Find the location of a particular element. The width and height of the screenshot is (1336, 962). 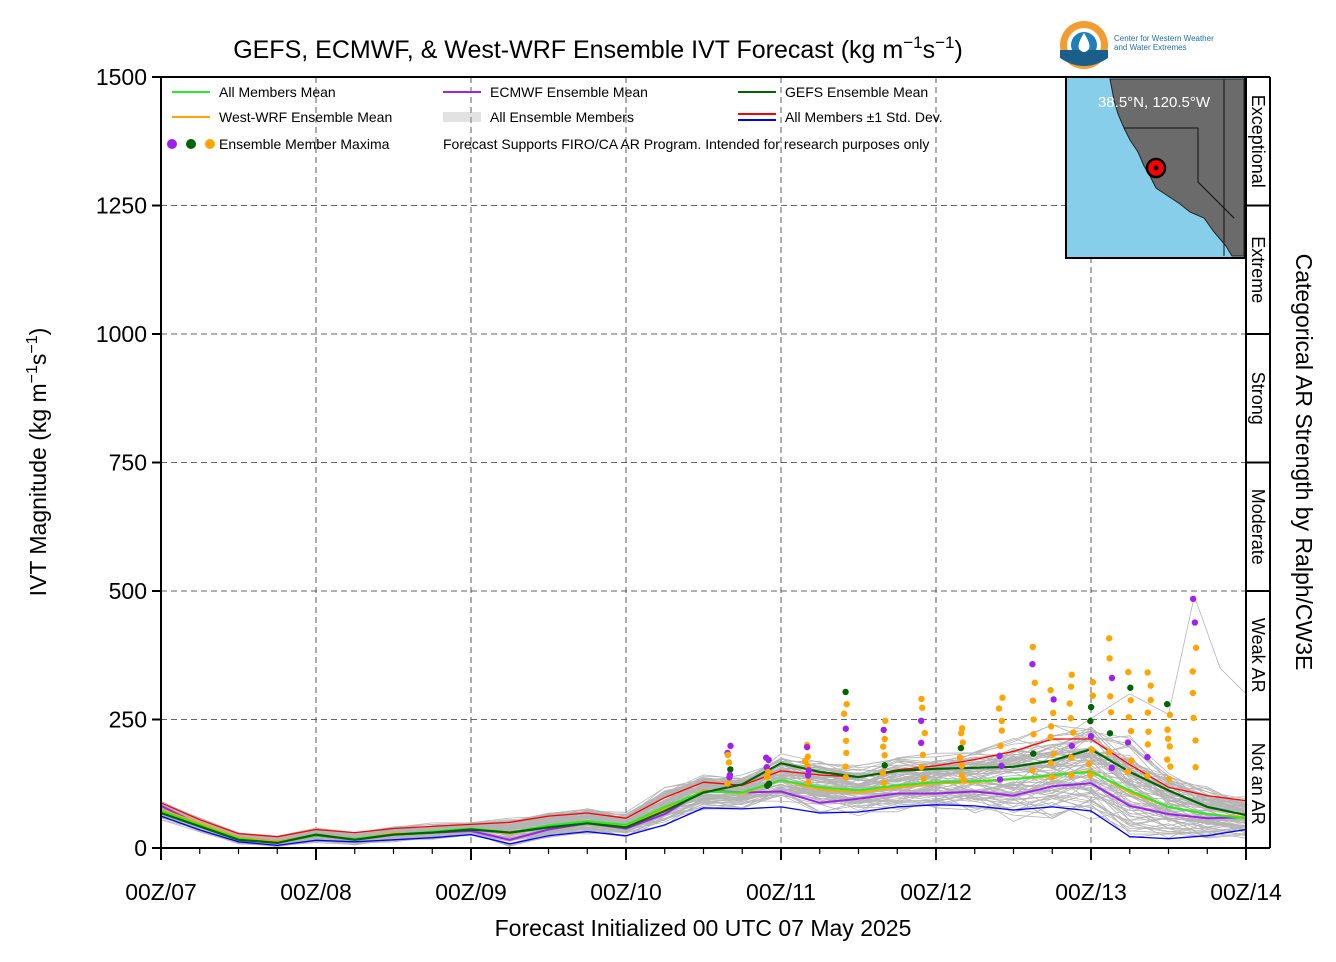

x-tick-label: 00Z/10 is located at coordinates (626, 892).